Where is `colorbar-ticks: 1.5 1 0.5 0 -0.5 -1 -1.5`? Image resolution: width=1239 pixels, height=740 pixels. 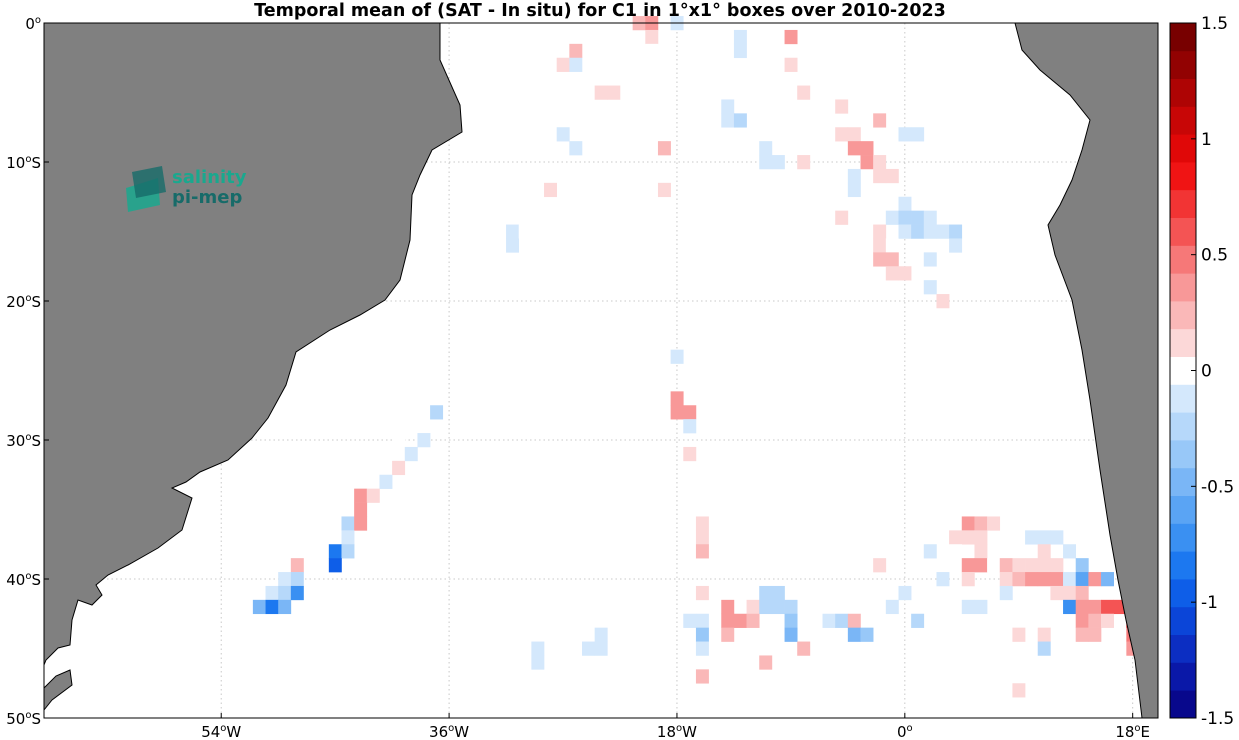 colorbar-ticks: 1.5 1 0.5 0 -0.5 -1 -1.5 is located at coordinates (1212, 371).